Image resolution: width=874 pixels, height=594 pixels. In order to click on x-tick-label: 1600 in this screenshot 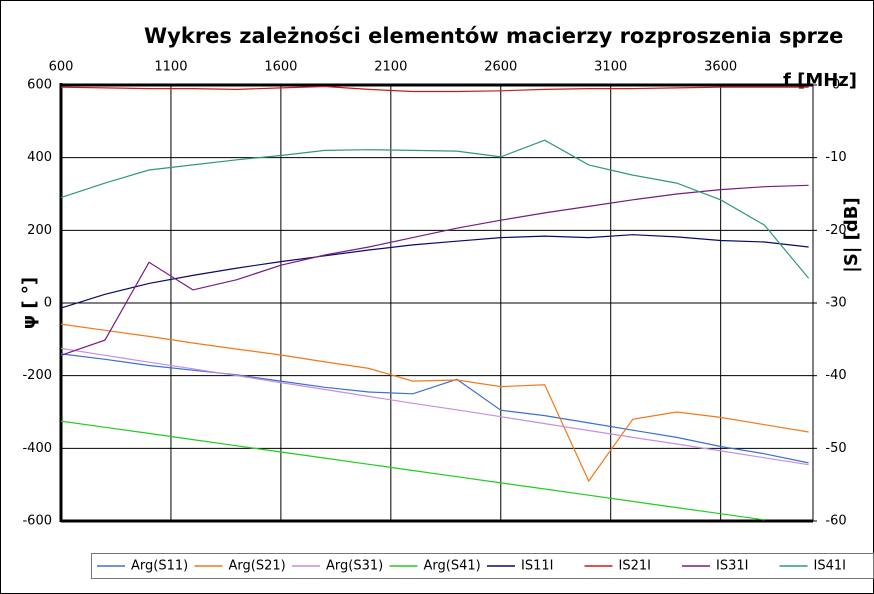, I will do `click(280, 67)`.